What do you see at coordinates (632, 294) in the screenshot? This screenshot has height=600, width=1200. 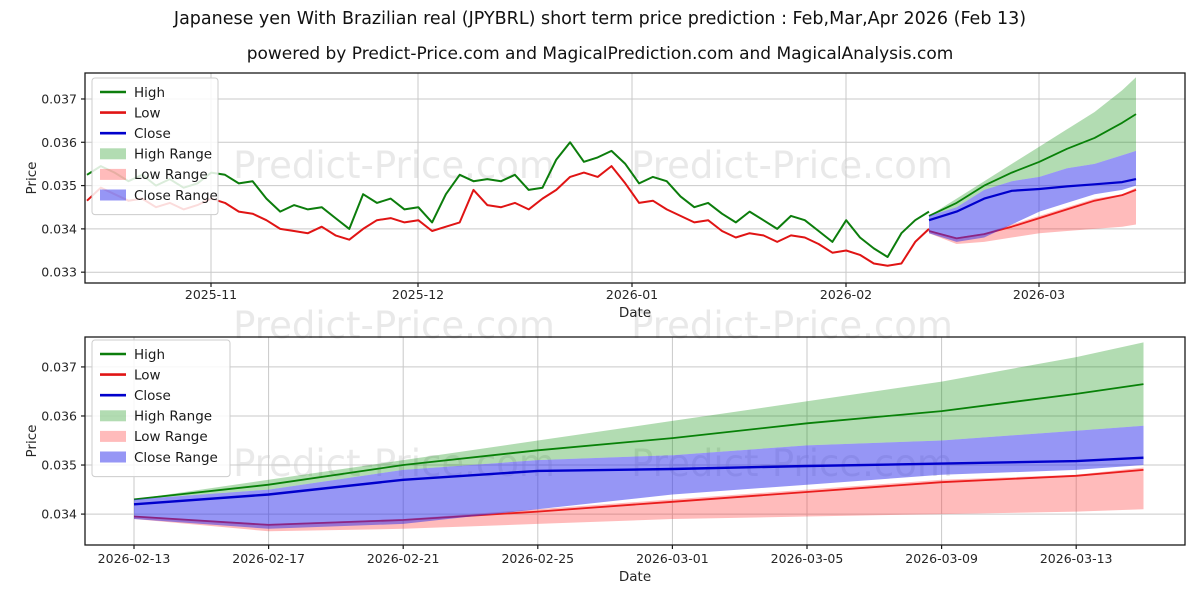 I see `x-tick-label: 2026-01` at bounding box center [632, 294].